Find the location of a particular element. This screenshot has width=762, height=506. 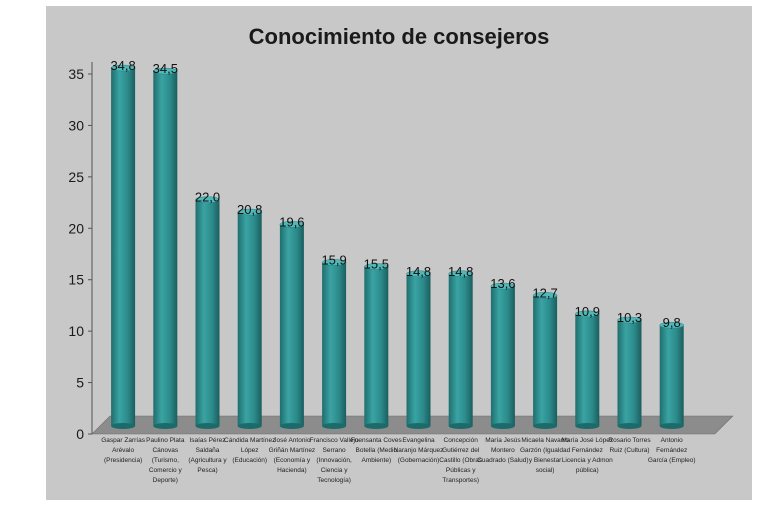

category-label: María Jesús Montero Cuadrado (Salud) is located at coordinates (503, 450).